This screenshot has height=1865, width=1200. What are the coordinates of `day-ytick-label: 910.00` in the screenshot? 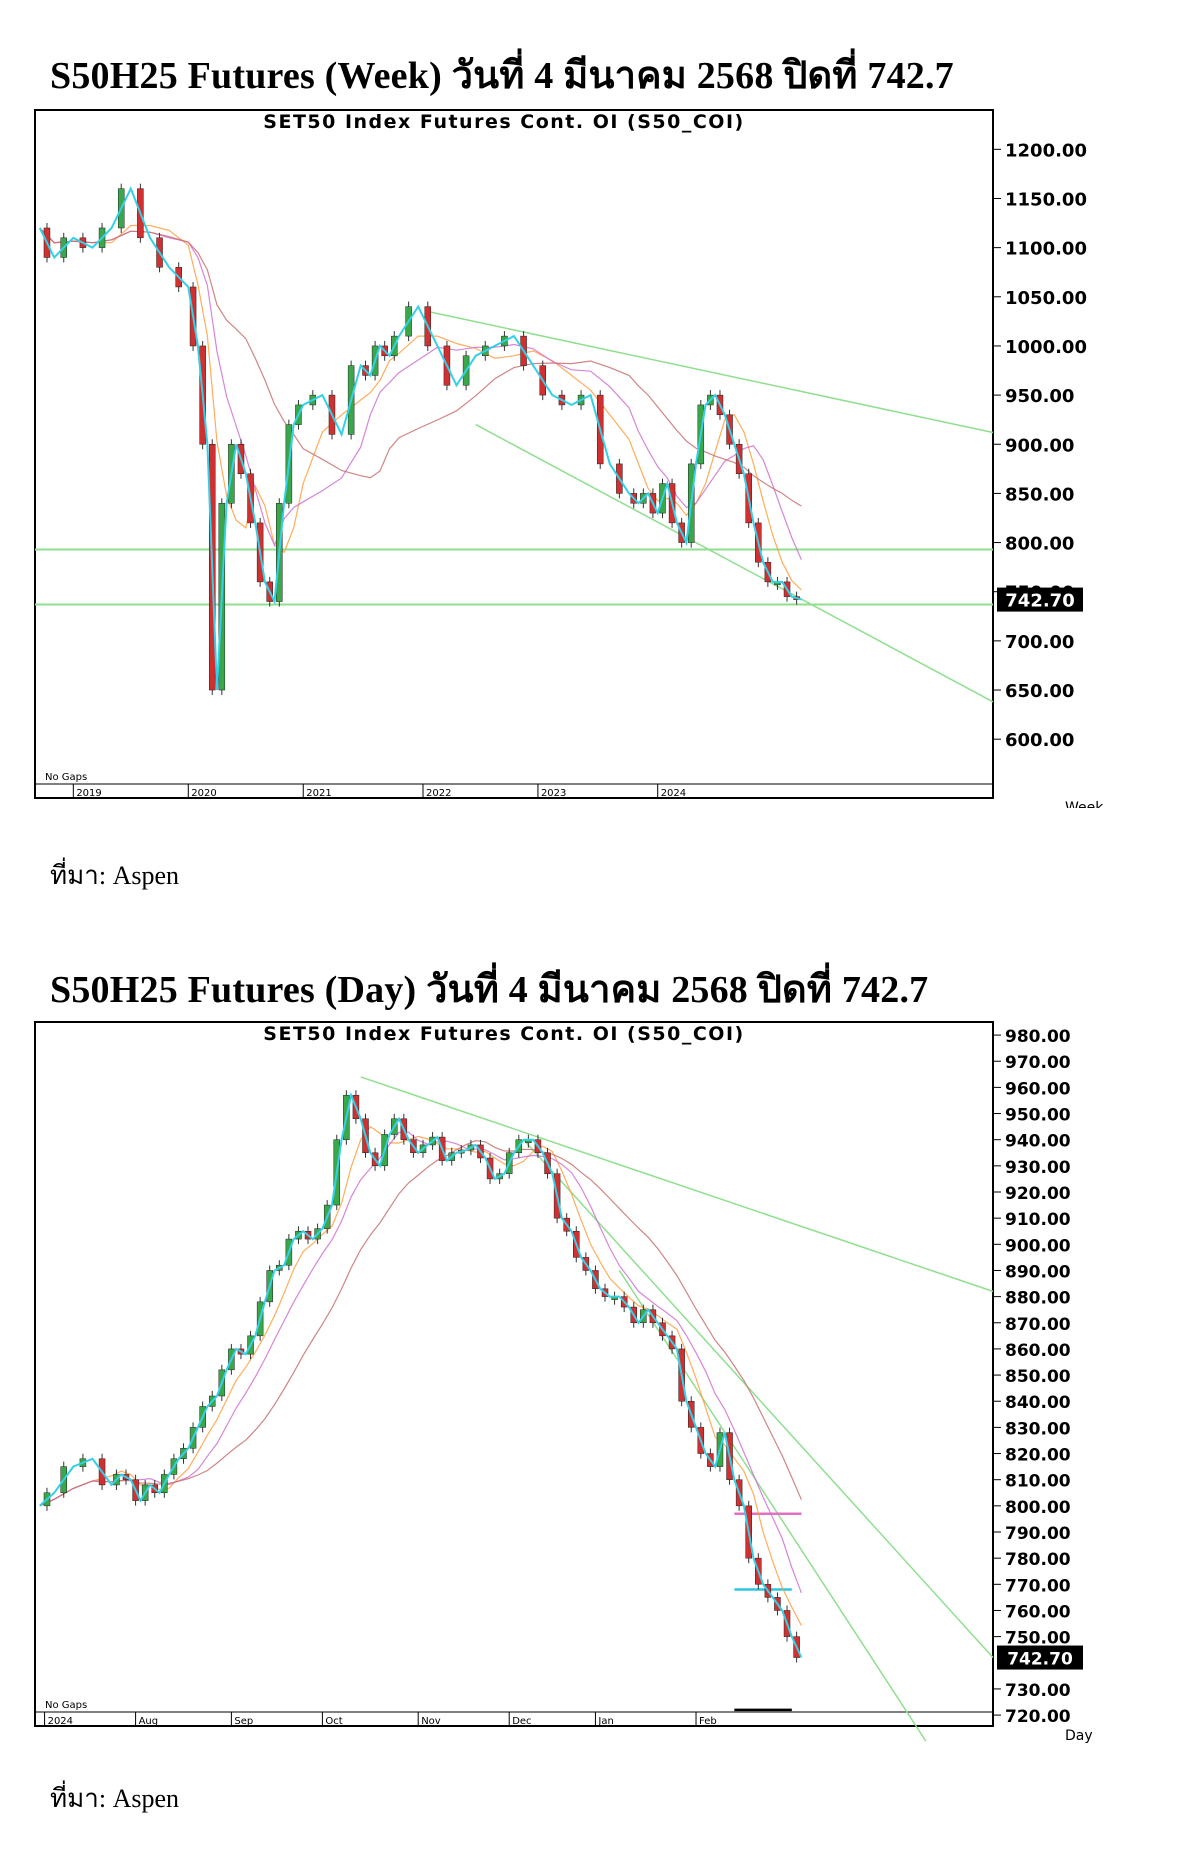 It's located at (1038, 1220).